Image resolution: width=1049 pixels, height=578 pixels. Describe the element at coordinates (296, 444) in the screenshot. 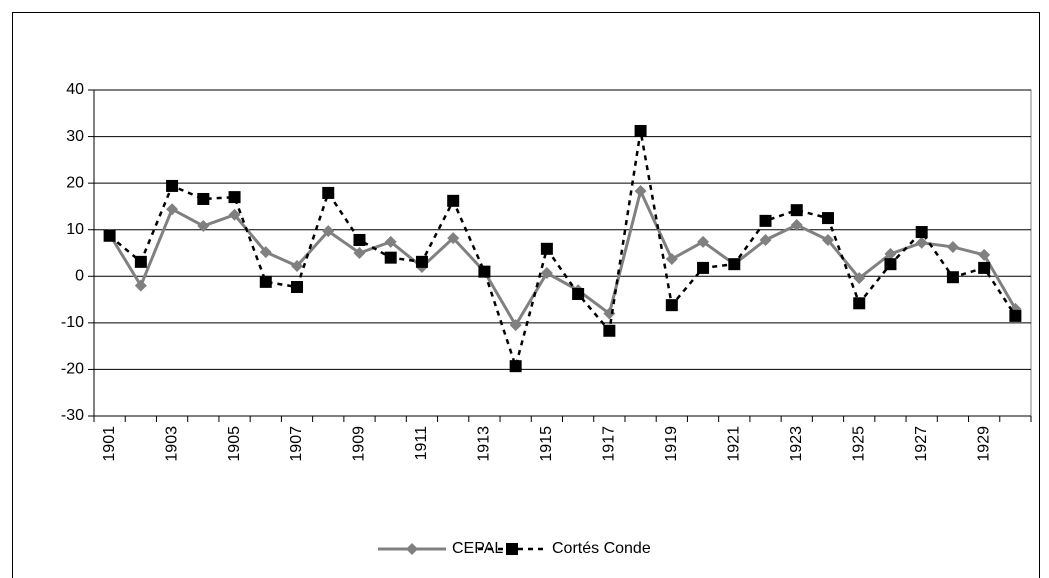

I see `x-tick-label: 1907` at that location.